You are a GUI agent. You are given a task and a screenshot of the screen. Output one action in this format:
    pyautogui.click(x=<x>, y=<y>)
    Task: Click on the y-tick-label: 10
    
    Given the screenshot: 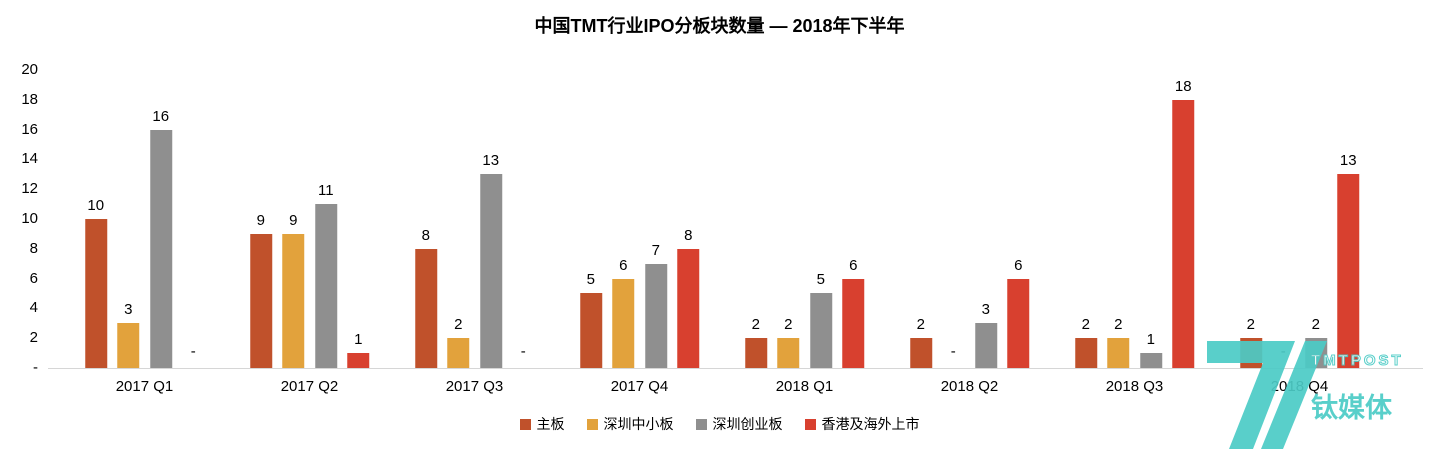 What is the action you would take?
    pyautogui.click(x=29, y=218)
    